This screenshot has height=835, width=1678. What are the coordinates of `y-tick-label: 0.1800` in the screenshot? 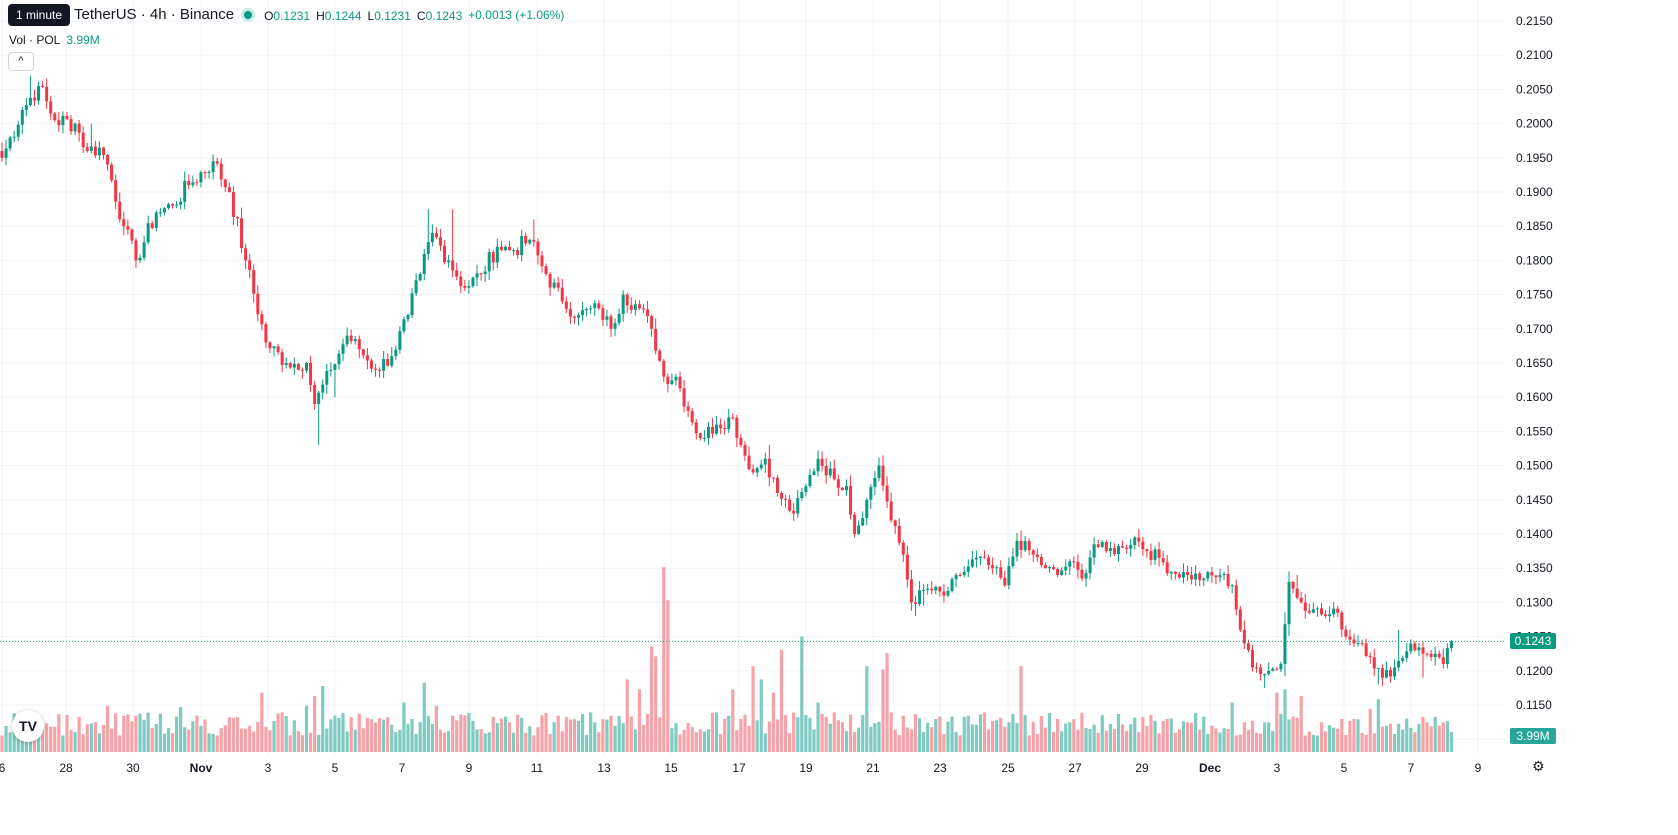 It's located at (1534, 260).